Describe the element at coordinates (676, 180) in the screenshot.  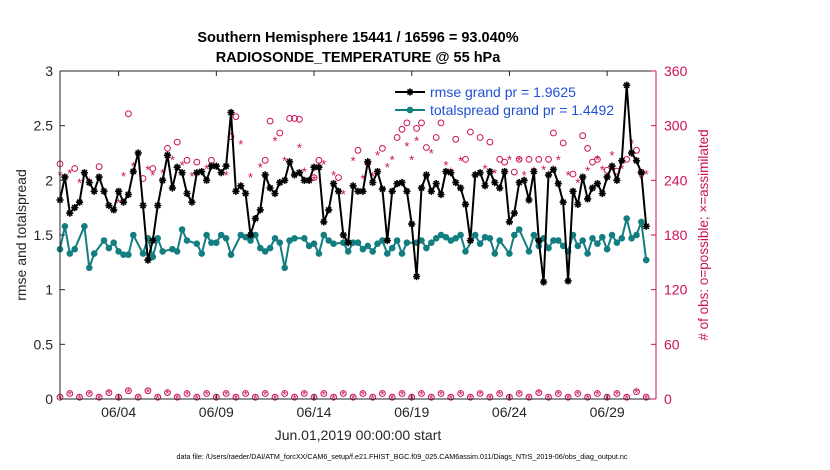
I see `y-right-tick-label: 240` at that location.